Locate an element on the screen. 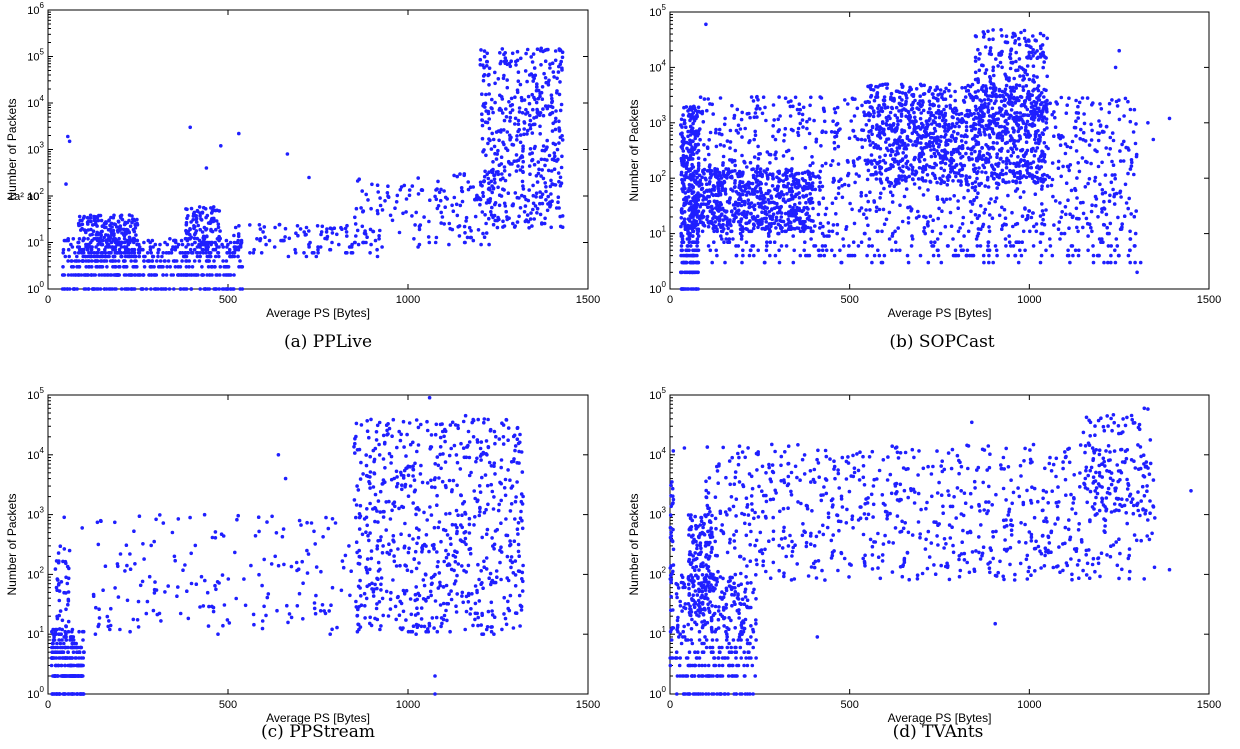 This screenshot has height=749, width=1240. y-tick-label: 100 is located at coordinates (657, 288).